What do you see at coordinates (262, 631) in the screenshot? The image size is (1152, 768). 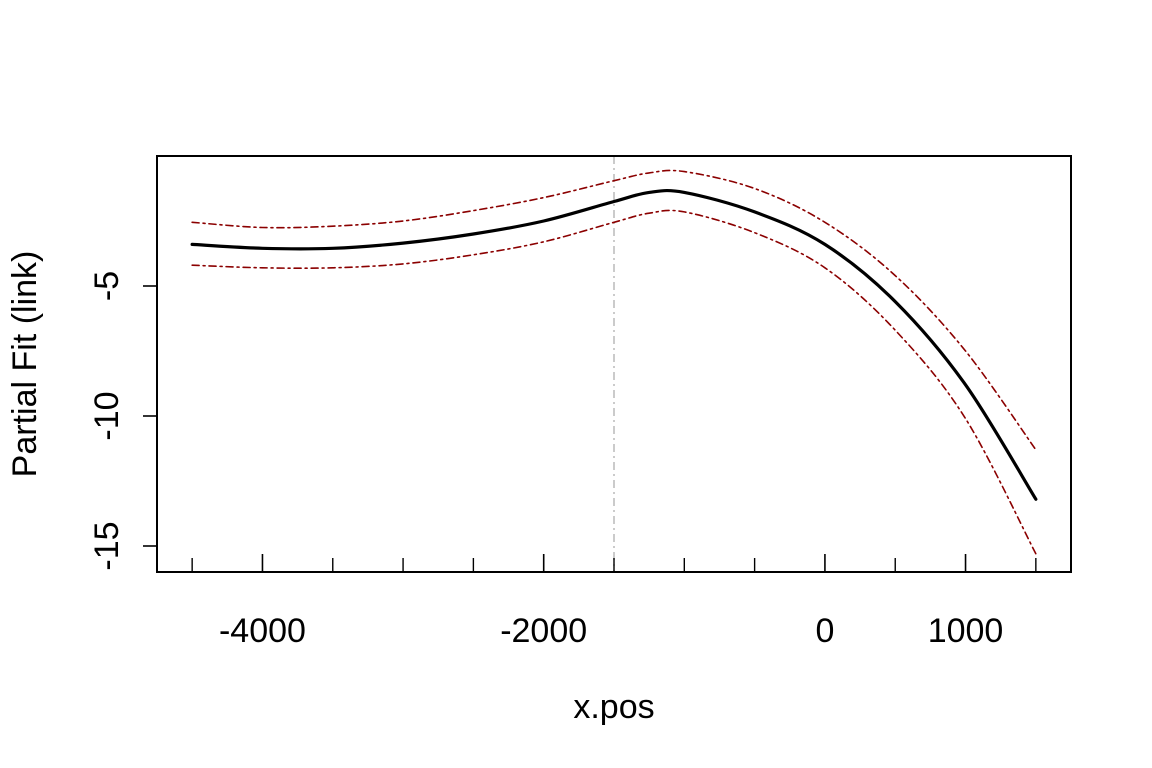 I see `x-tick-label: -4000` at bounding box center [262, 631].